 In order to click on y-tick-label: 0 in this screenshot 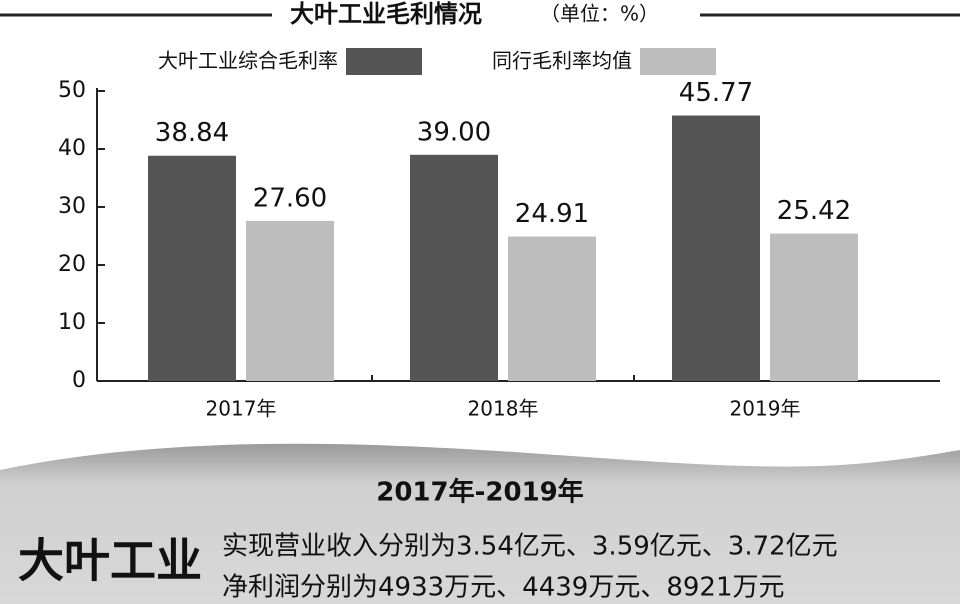, I will do `click(79, 380)`.